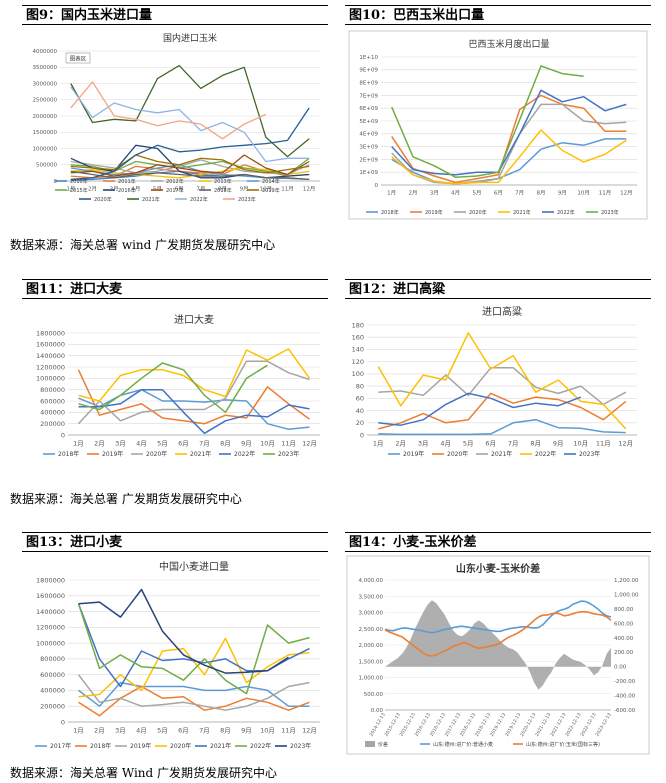 The height and width of the screenshot is (783, 666). Describe the element at coordinates (374, 695) in the screenshot. I see `y-left-tick-label: 500.00` at that location.